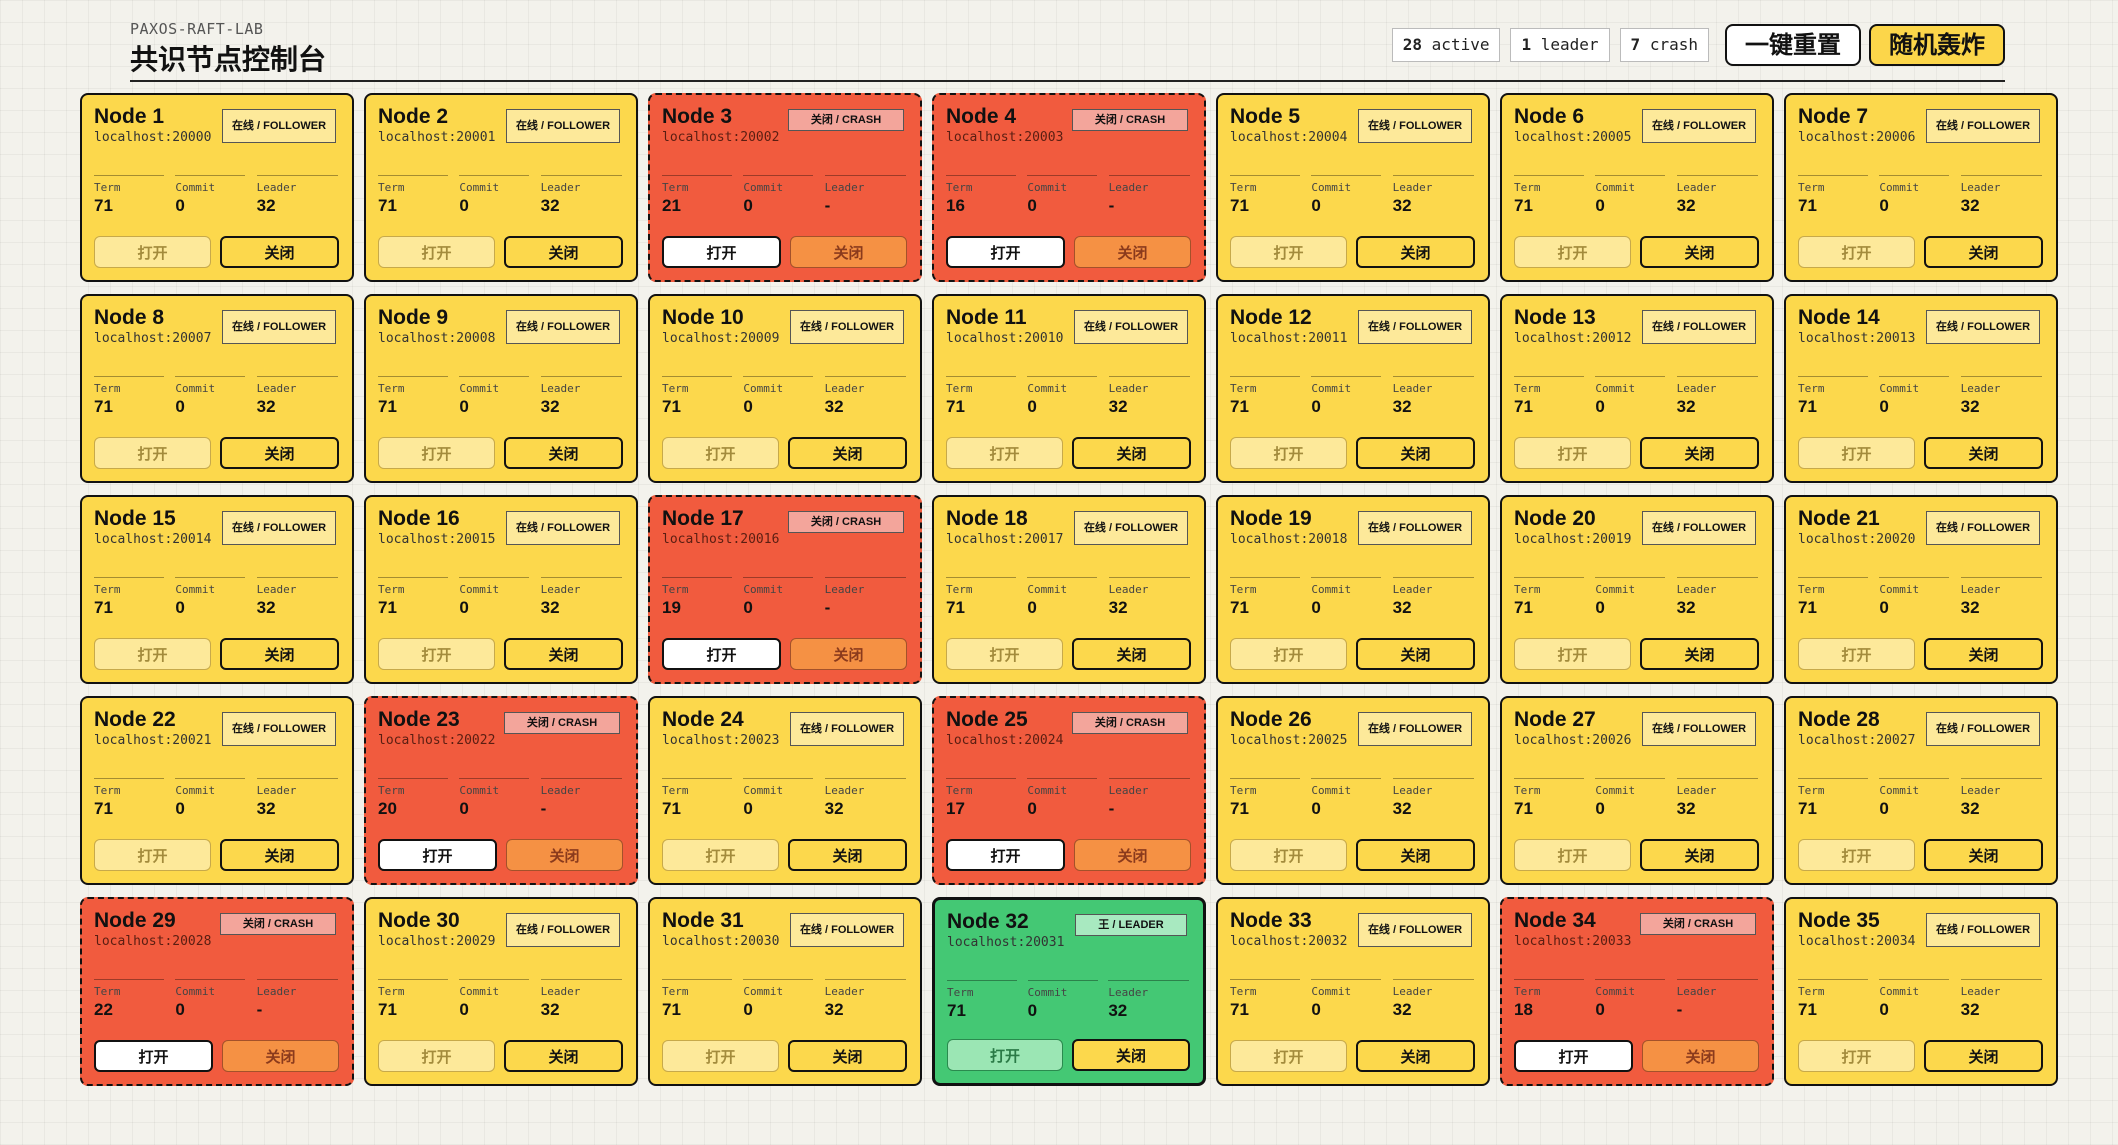 The width and height of the screenshot is (2118, 1145). I want to click on node-host: localhost:20033, so click(1573, 941).